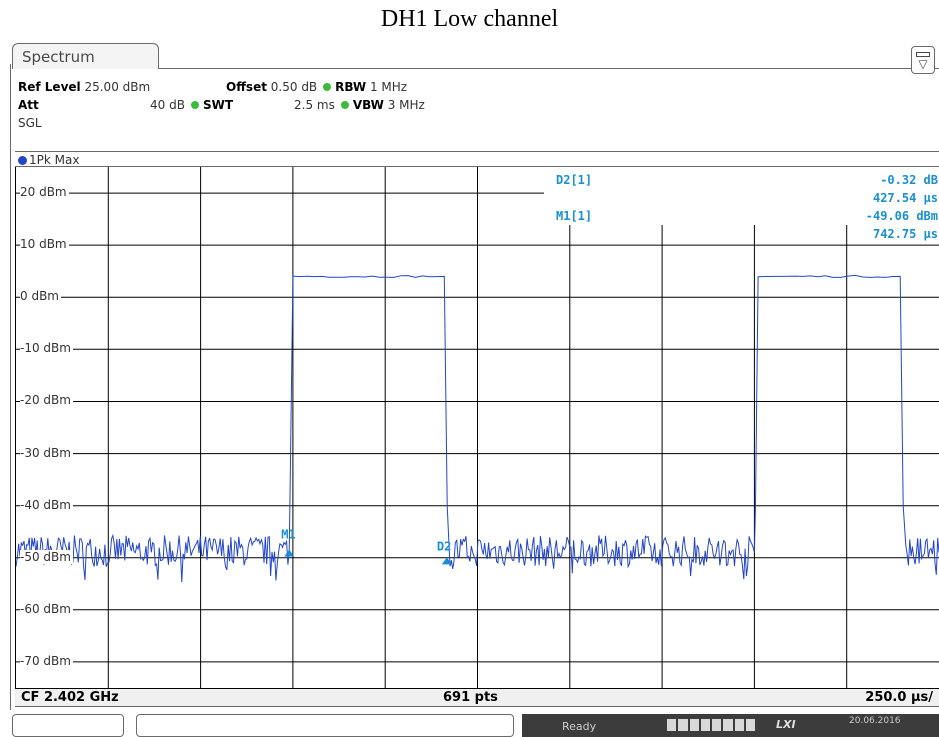  I want to click on y-tick-label: -40 dBm, so click(46, 504).